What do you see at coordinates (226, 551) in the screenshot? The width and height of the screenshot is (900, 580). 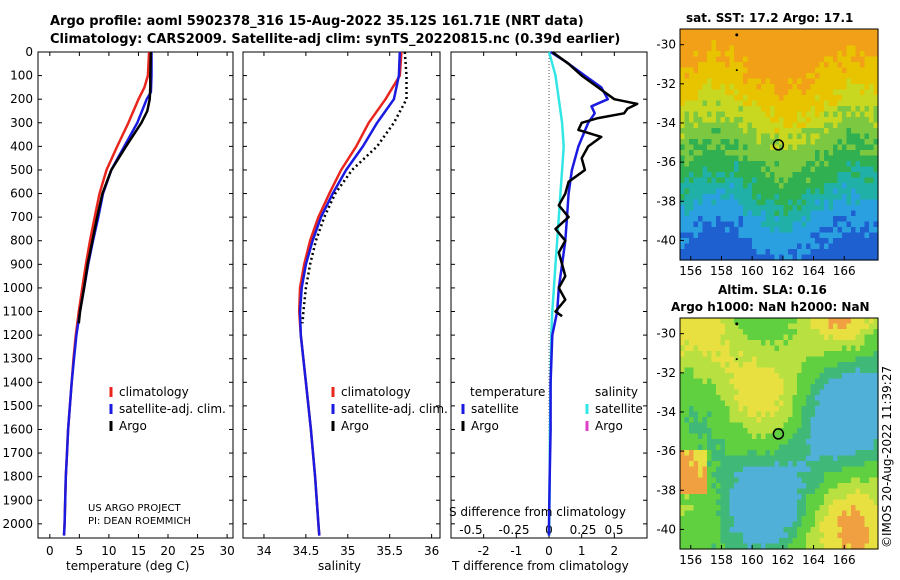 I see `x-tick-label-temperature: 30` at bounding box center [226, 551].